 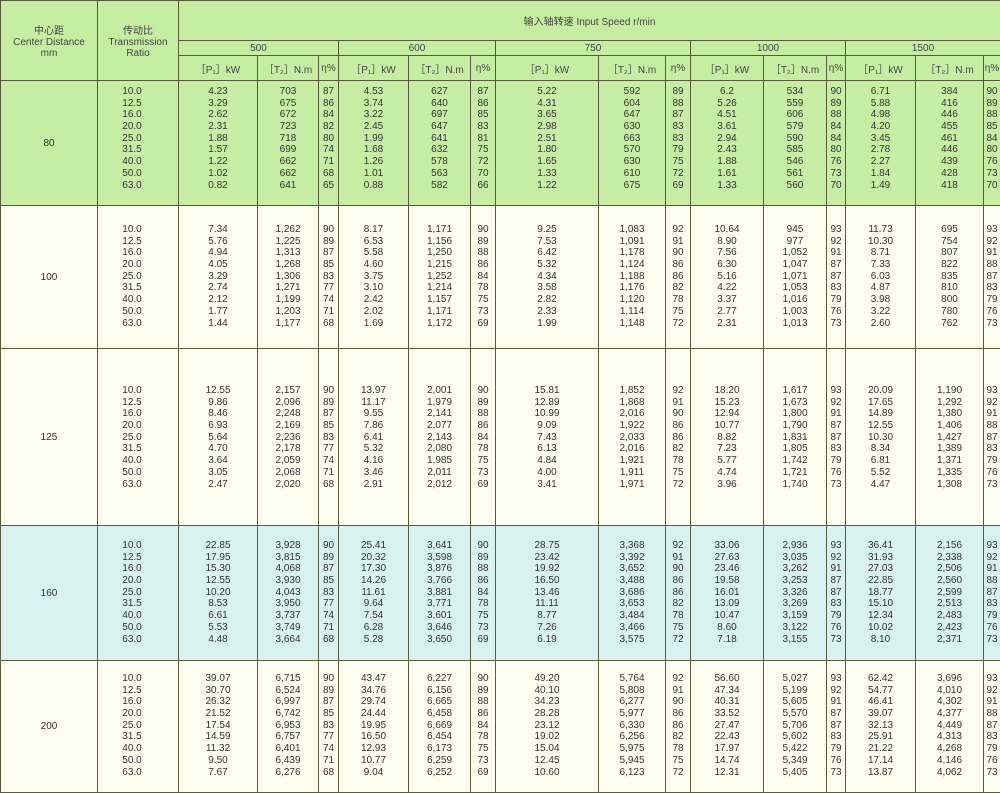 What do you see at coordinates (949, 461) in the screenshot?
I see `torque-value: 1,371` at bounding box center [949, 461].